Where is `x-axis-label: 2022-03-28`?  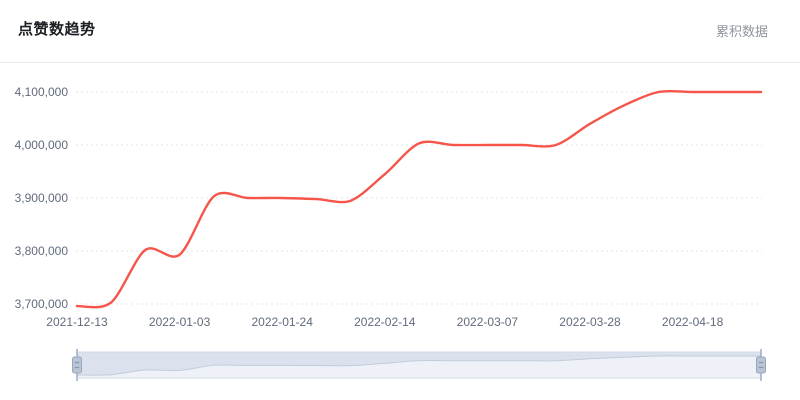
x-axis-label: 2022-03-28 is located at coordinates (590, 322).